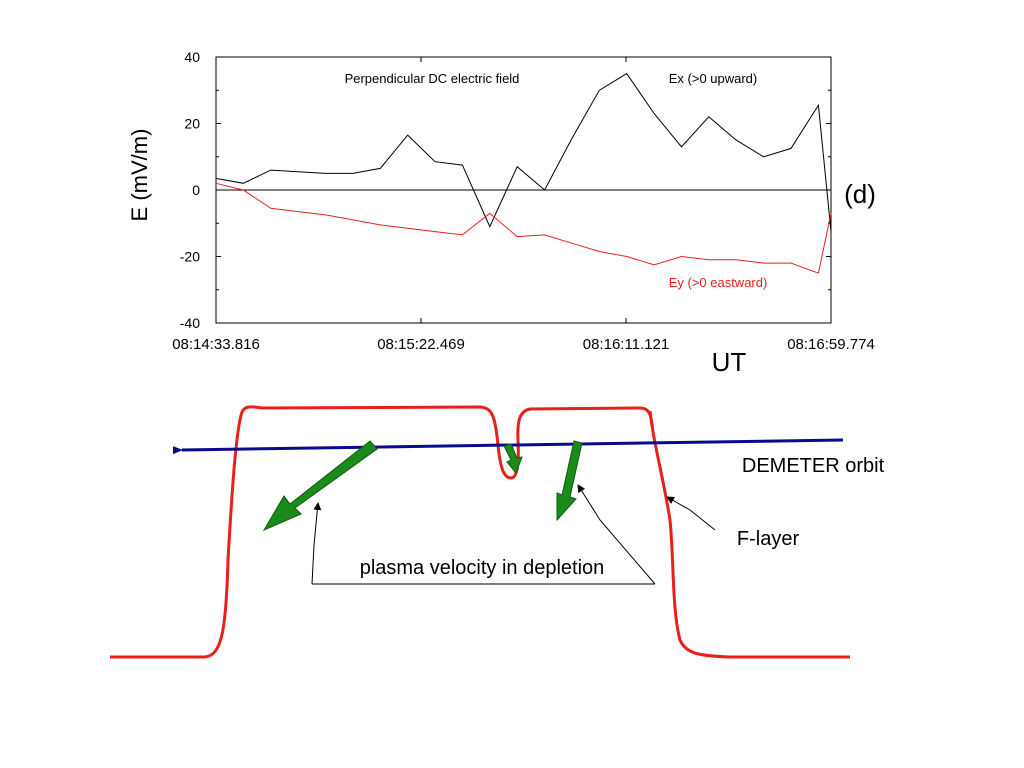 Image resolution: width=1024 pixels, height=768 pixels. I want to click on plasma-velocity-arrow-small, so click(513, 458).